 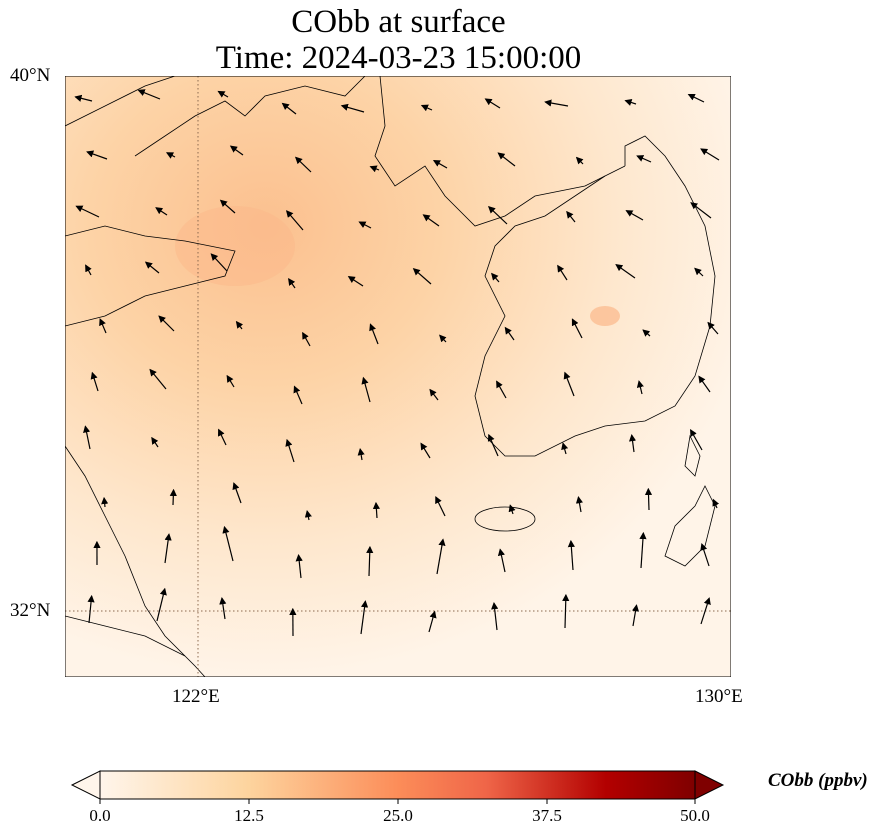 What do you see at coordinates (398, 815) in the screenshot?
I see `colorbar-tick-label: 25.0` at bounding box center [398, 815].